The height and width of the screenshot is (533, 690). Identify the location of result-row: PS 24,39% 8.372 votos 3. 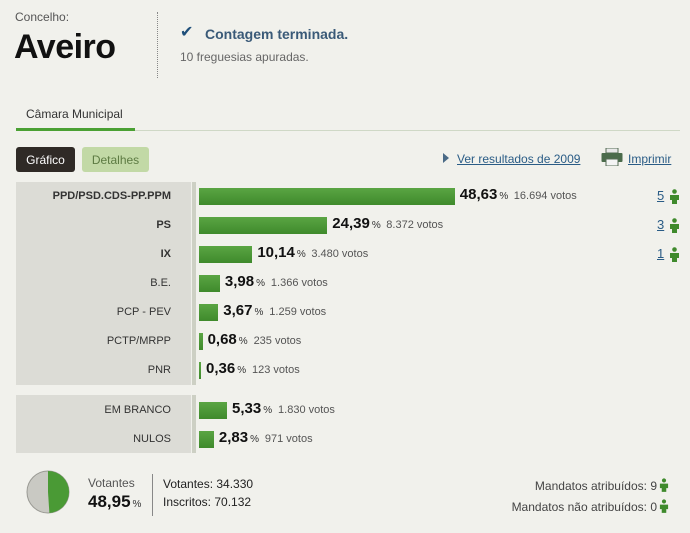
(345, 225).